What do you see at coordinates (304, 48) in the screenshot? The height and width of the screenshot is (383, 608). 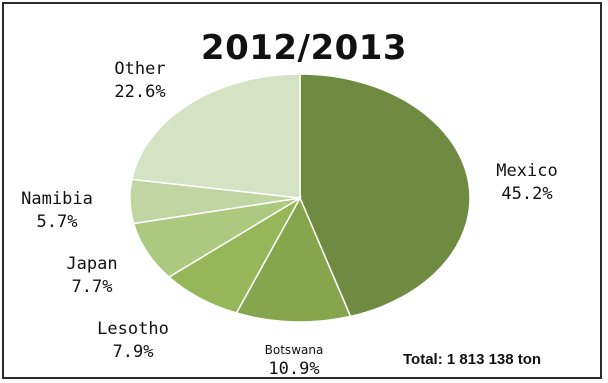 I see `chart-title: 2012/2013` at bounding box center [304, 48].